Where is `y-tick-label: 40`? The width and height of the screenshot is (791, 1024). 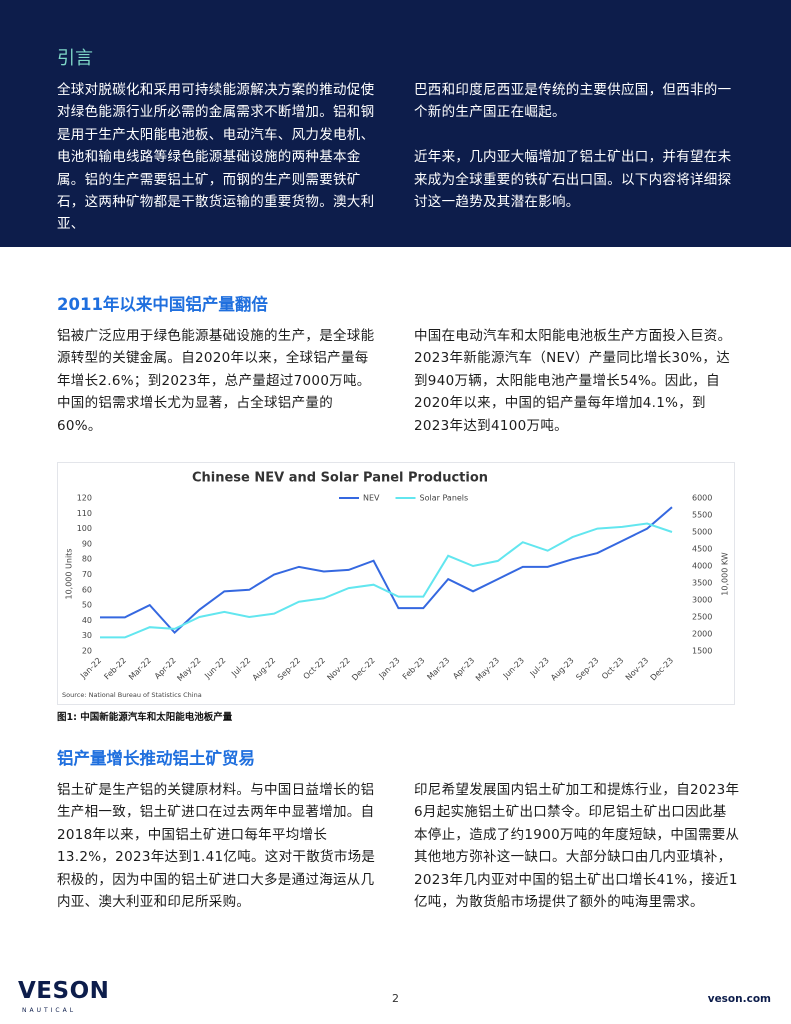 y-tick-label: 40 is located at coordinates (87, 620).